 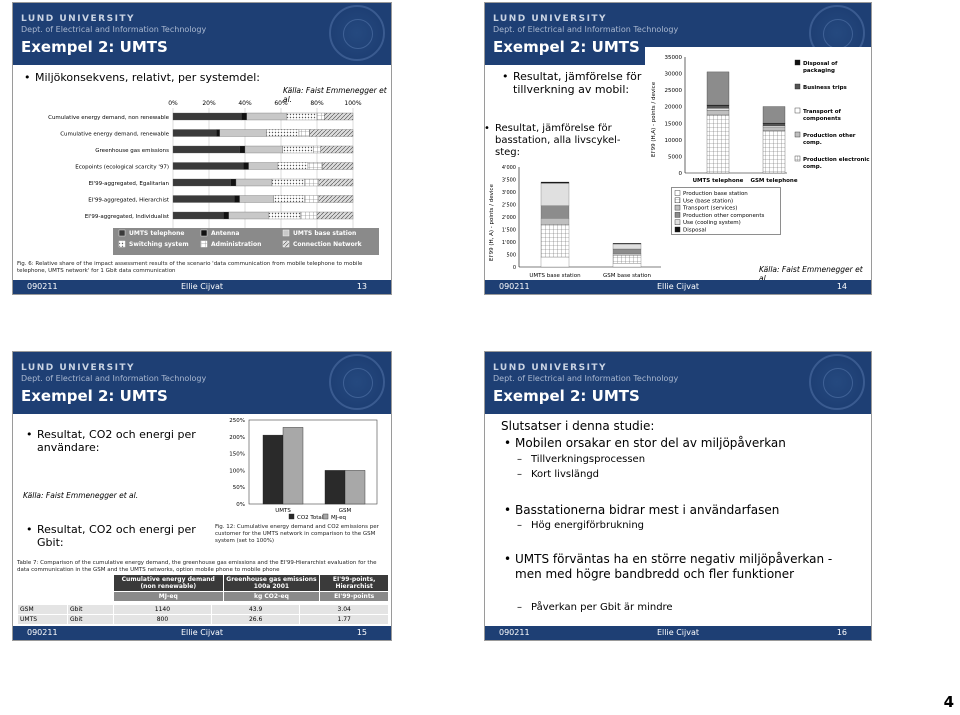 I want to click on legend-entry: Transport (services), so click(x=709, y=209).